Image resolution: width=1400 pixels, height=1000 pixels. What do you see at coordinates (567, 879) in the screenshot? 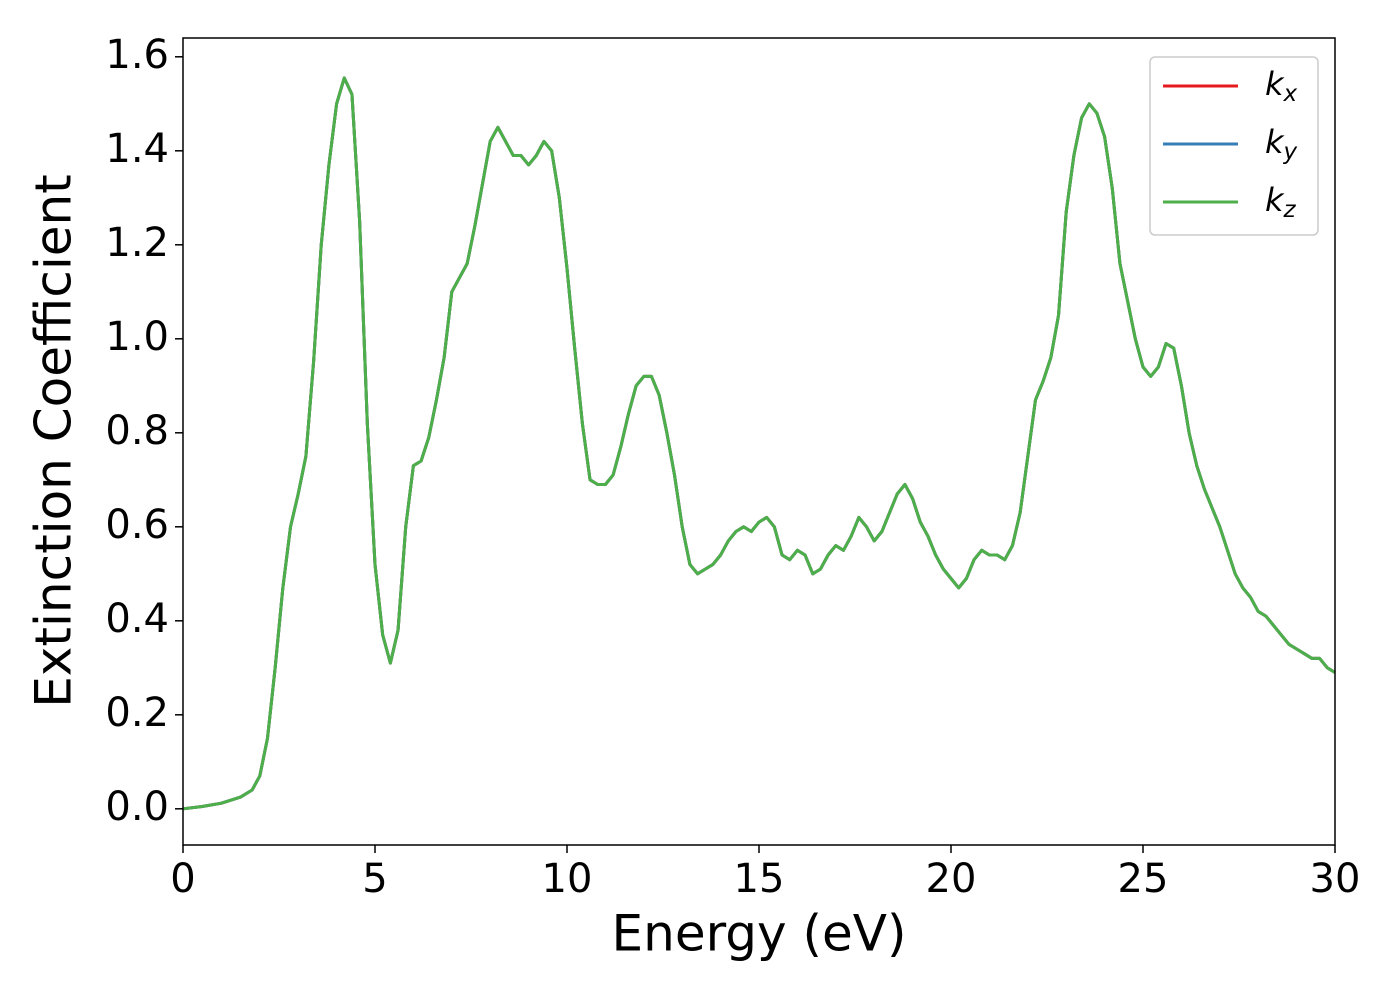
I see `x-tick-label: 10` at bounding box center [567, 879].